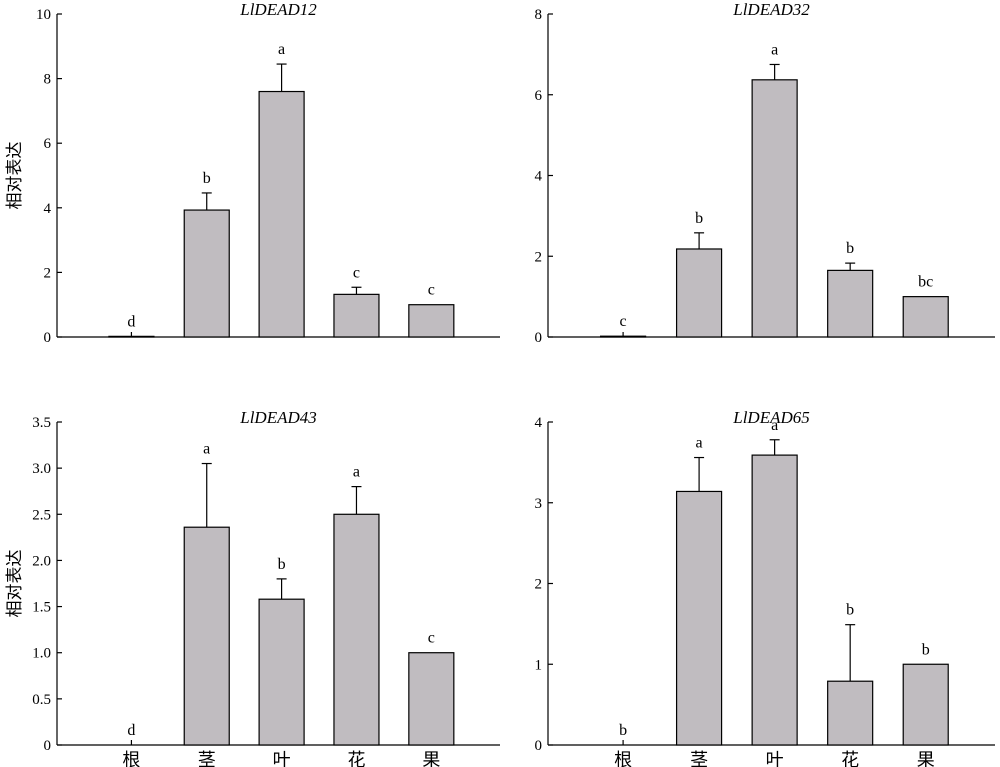  I want to click on y-tick-label: 0.5, so click(41, 700).